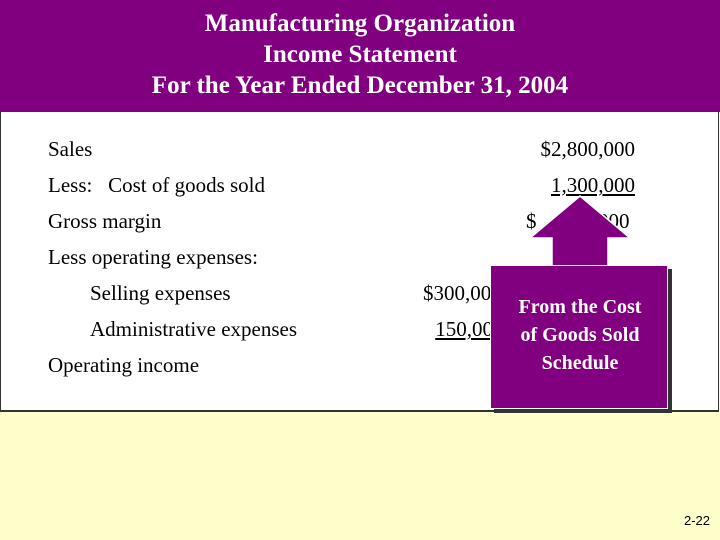  Describe the element at coordinates (464, 329) in the screenshot. I see `administrative-expenses-value: 150,00` at that location.